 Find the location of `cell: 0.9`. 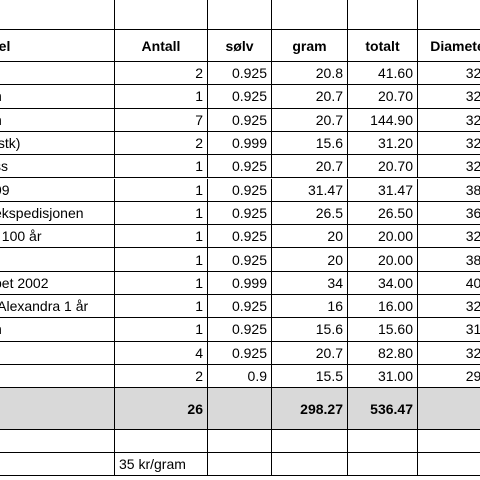

cell: 0.9 is located at coordinates (240, 376).